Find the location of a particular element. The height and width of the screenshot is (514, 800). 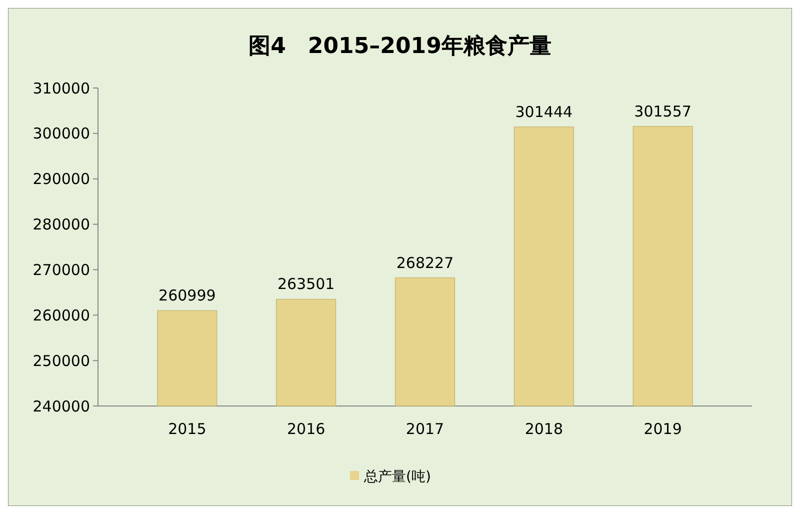

x-tick-label: 2015 is located at coordinates (187, 429).